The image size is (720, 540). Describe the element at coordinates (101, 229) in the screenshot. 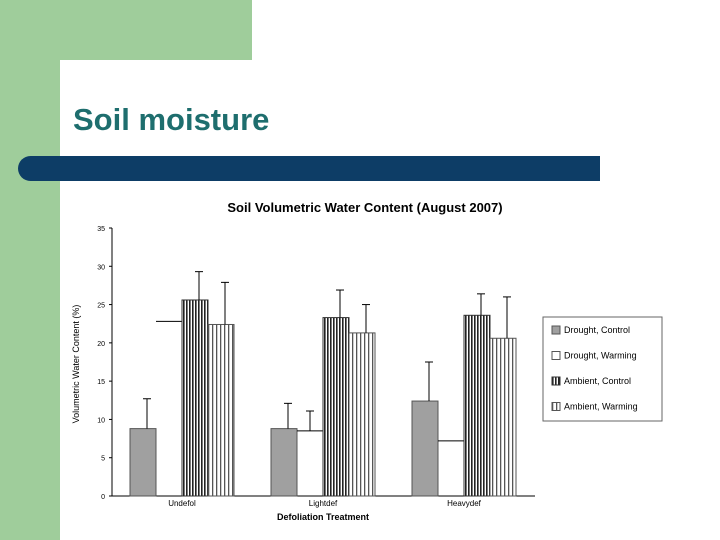

I see `y-tick-label: 35` at that location.